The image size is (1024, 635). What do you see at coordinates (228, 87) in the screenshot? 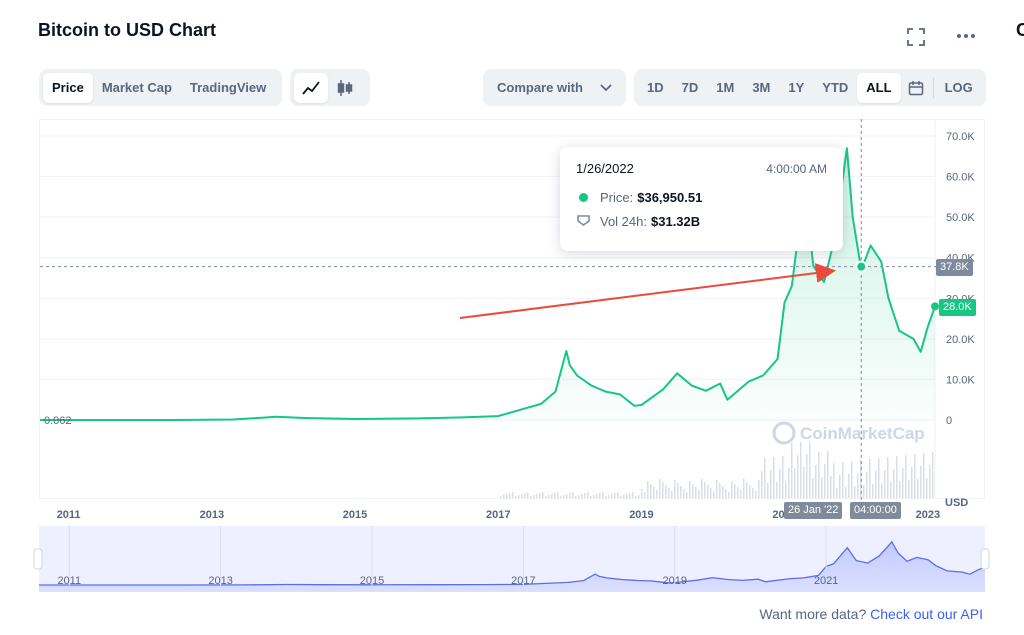
I see `tab-tradingview: TradingView` at bounding box center [228, 87].